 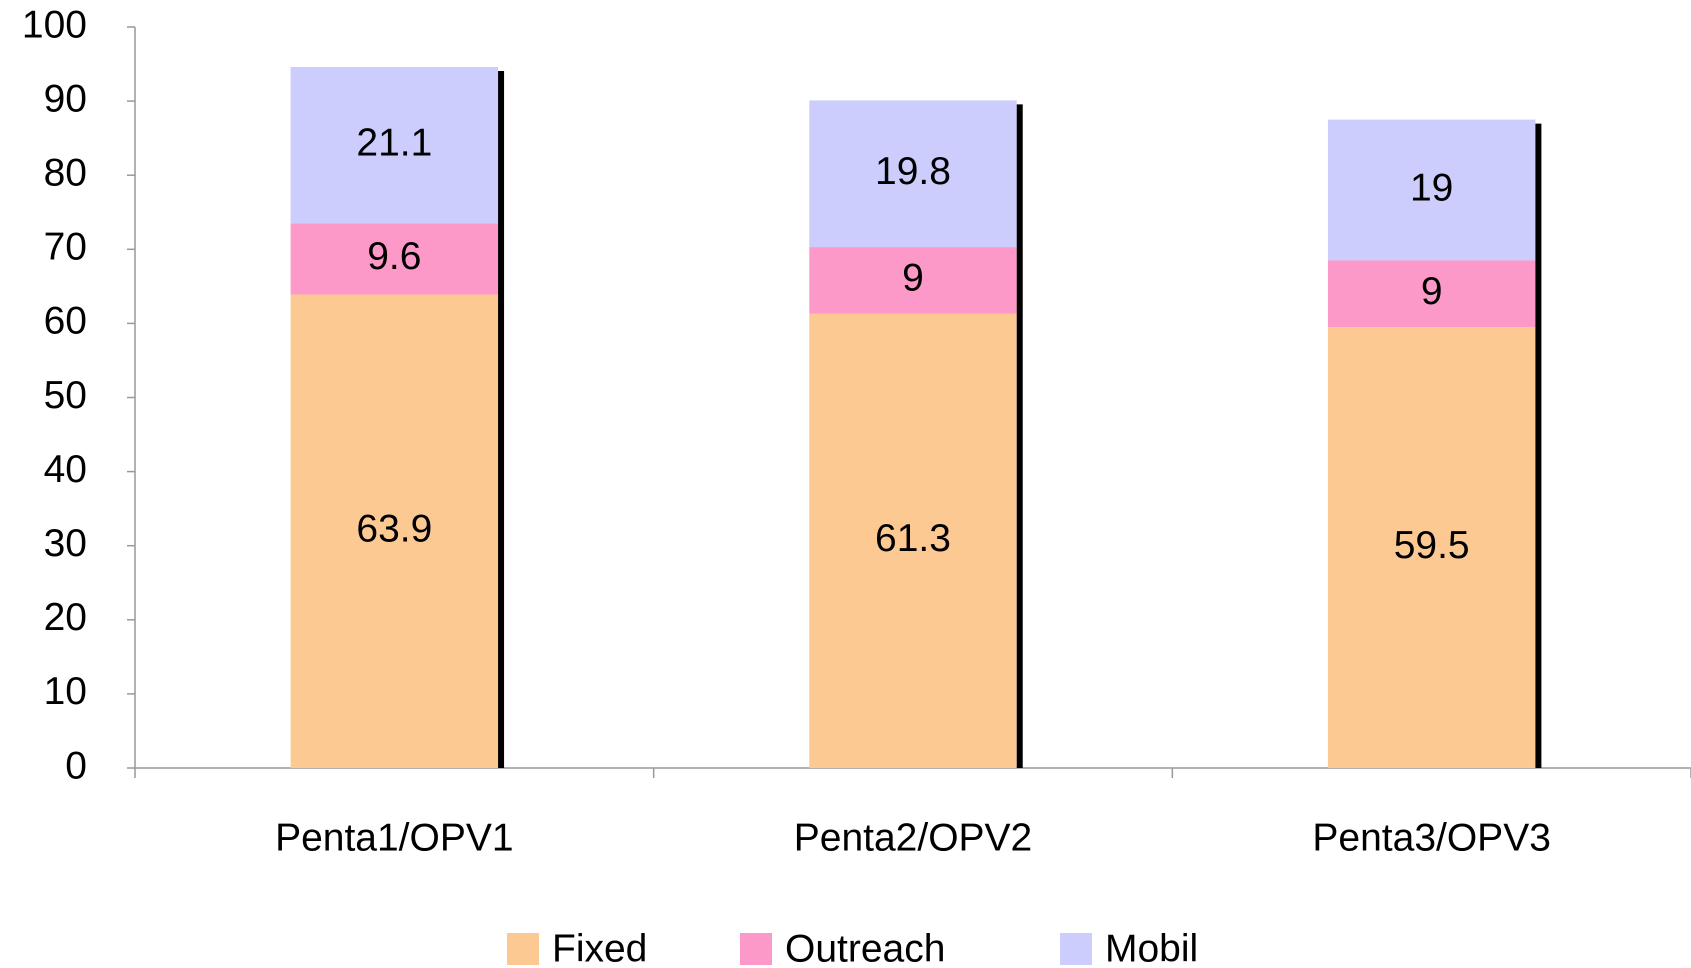 What do you see at coordinates (65, 172) in the screenshot?
I see `y-tick-label: 80` at bounding box center [65, 172].